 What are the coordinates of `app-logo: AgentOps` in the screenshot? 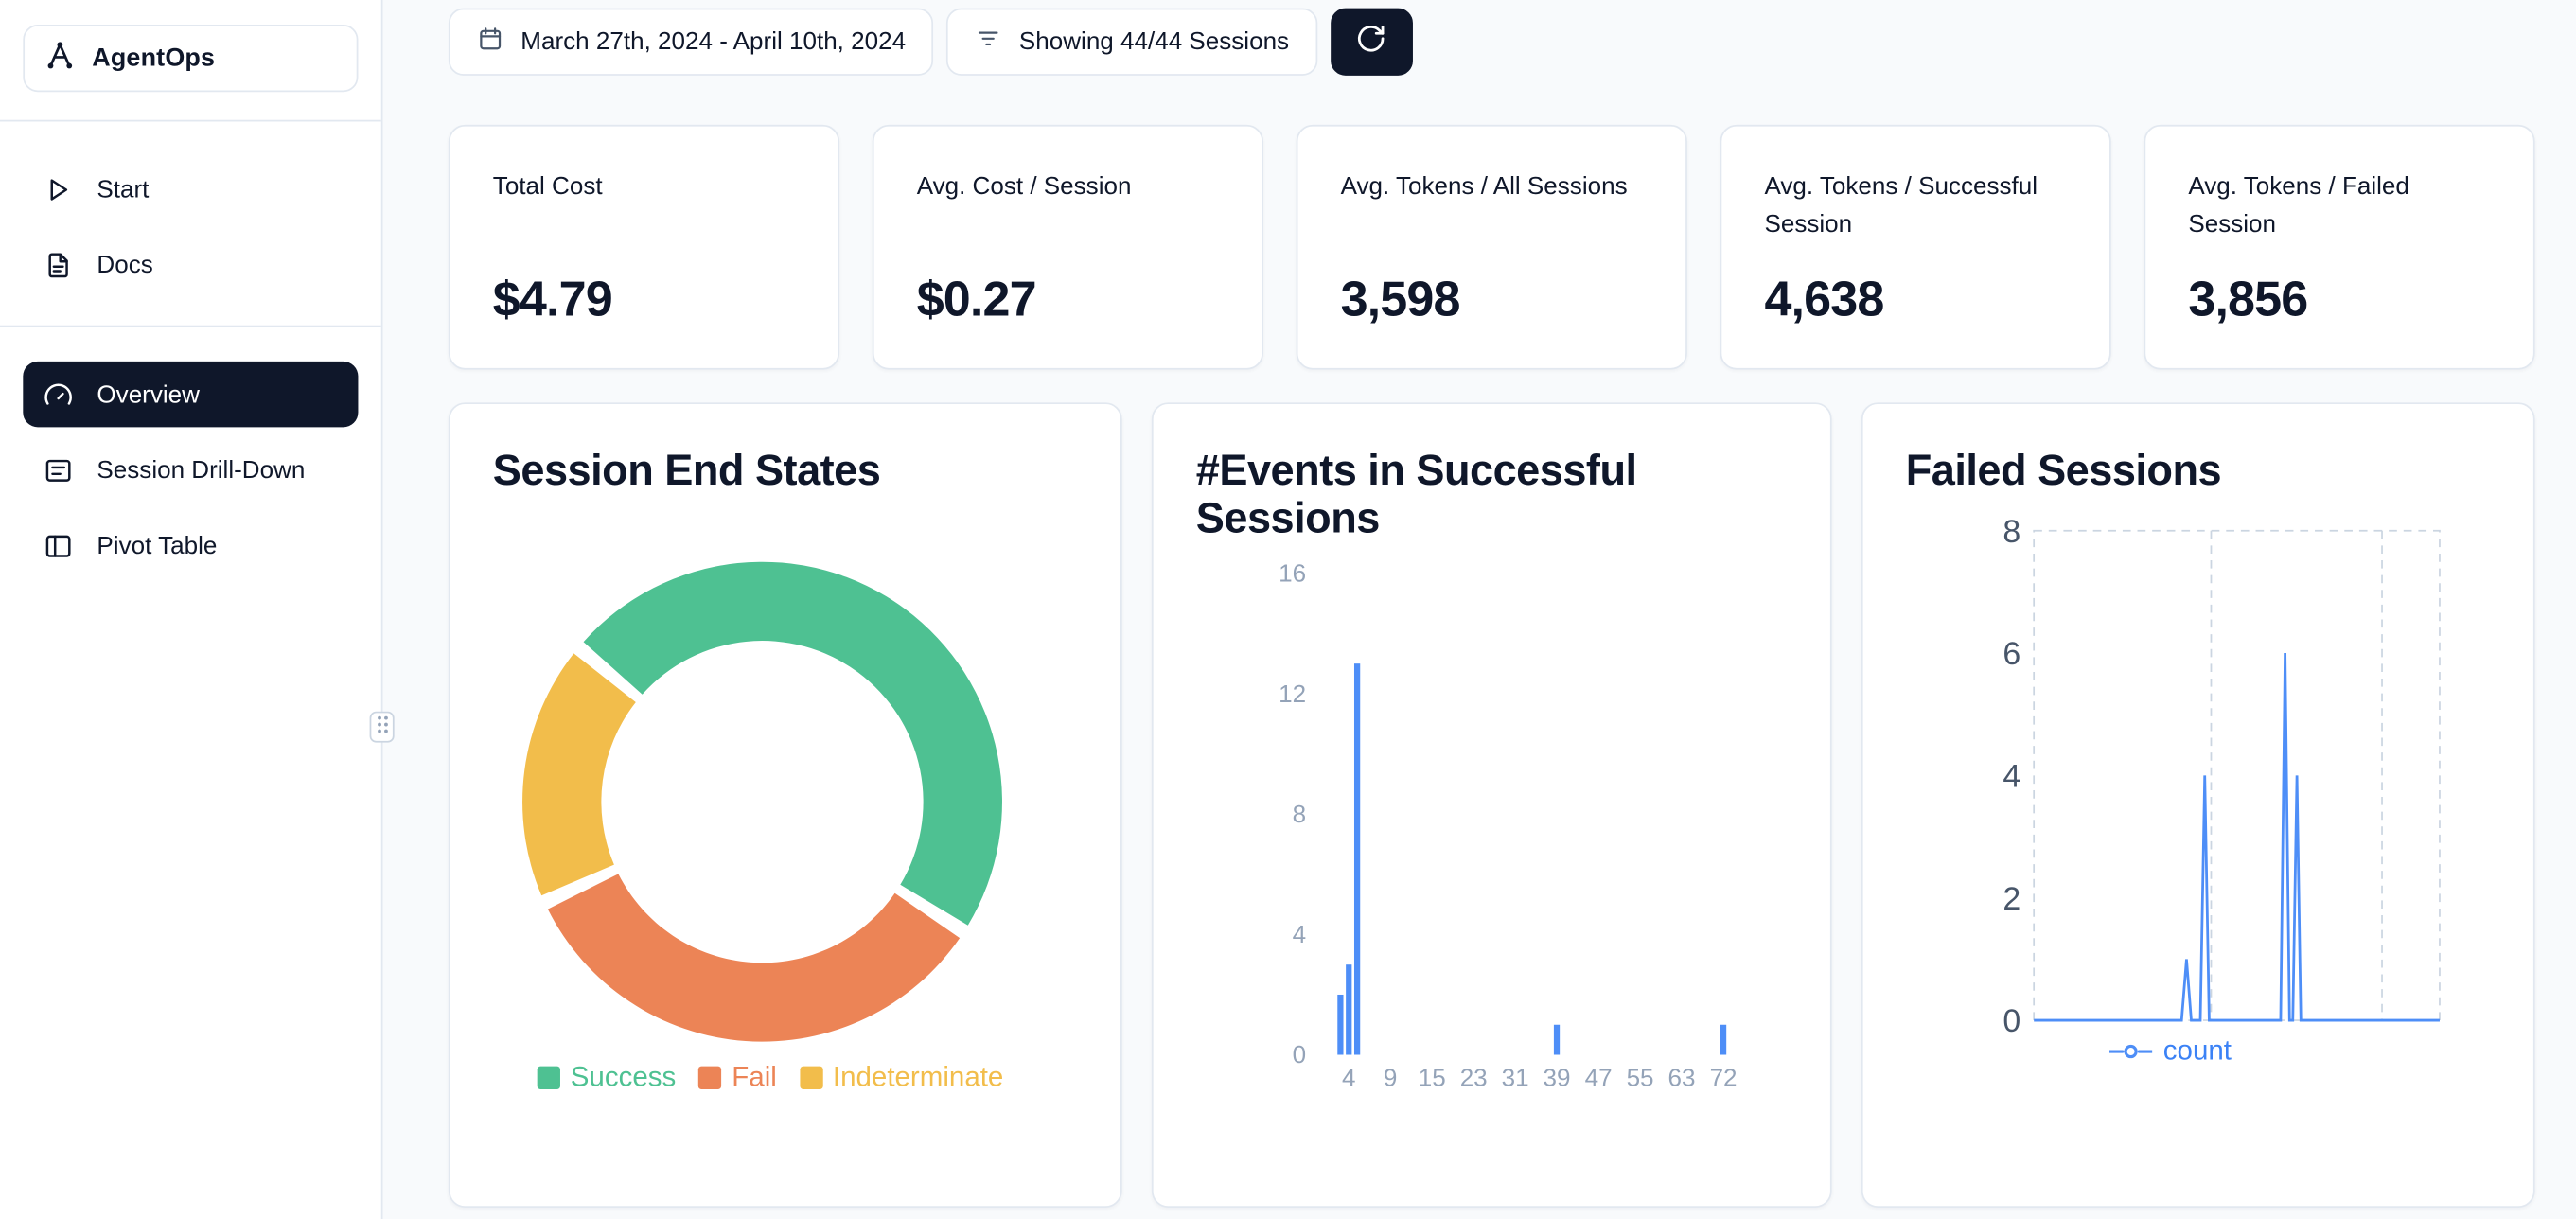 It's located at (191, 59).